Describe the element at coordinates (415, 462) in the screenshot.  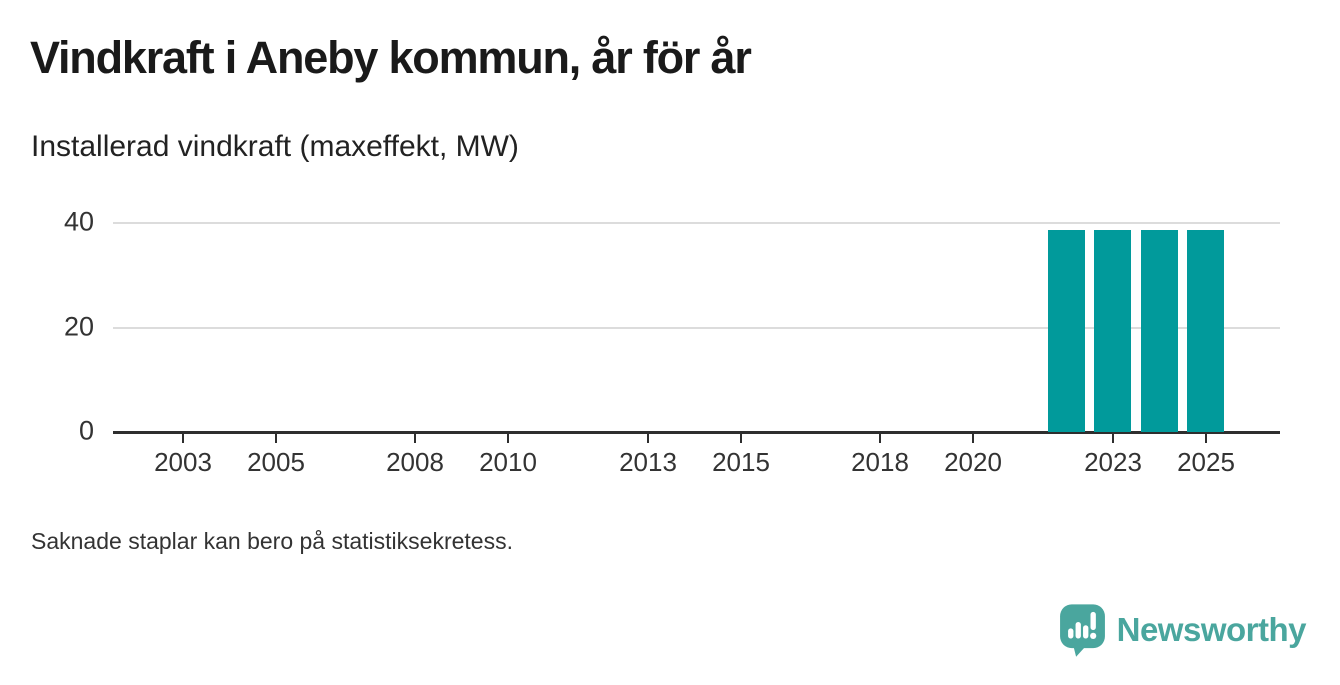
I see `x-tick-label: 2008` at that location.